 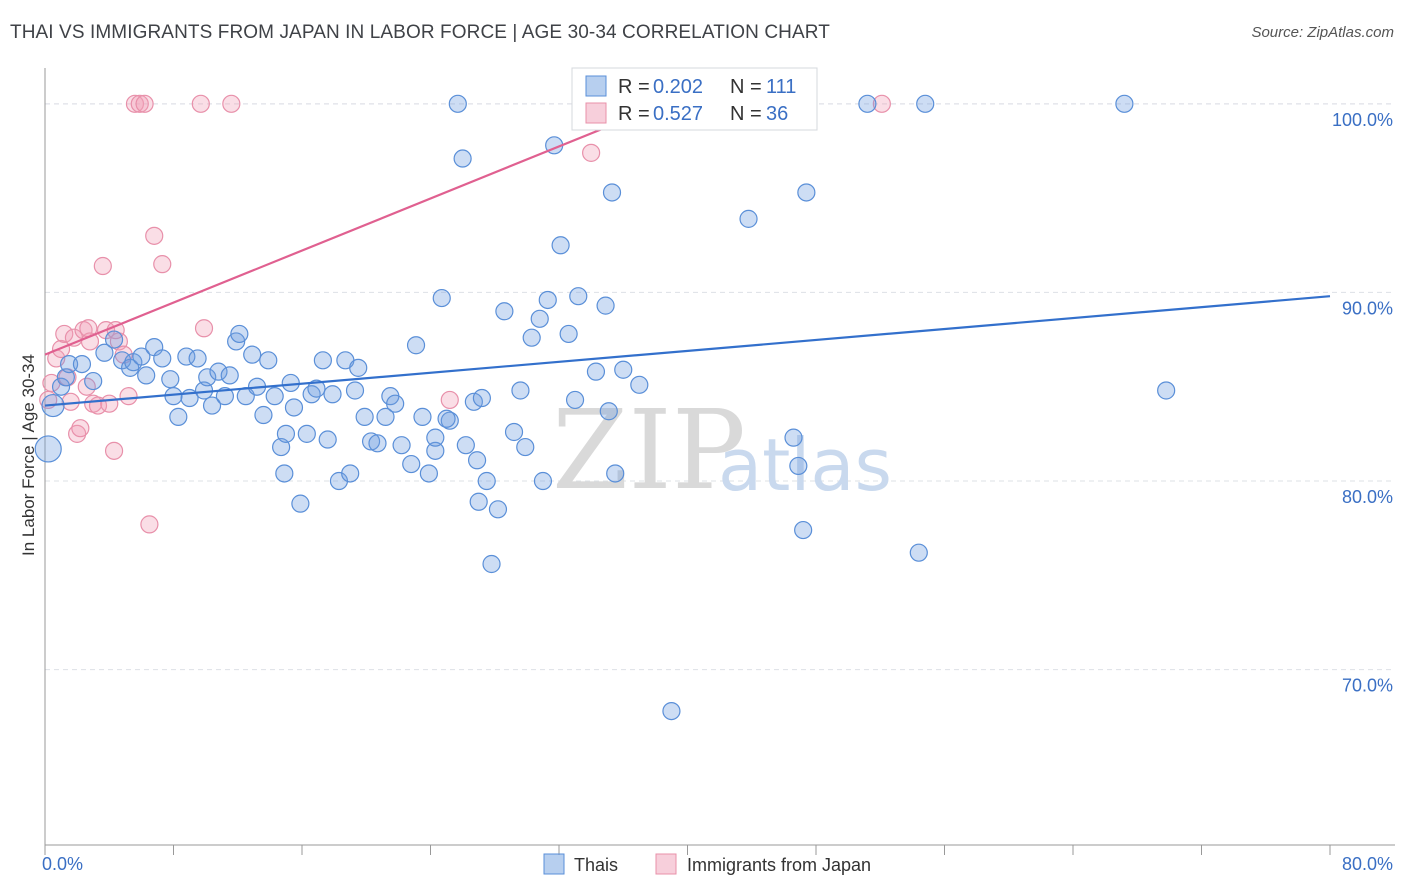 I want to click on x-tick-label: 0.0%, so click(x=62, y=864).